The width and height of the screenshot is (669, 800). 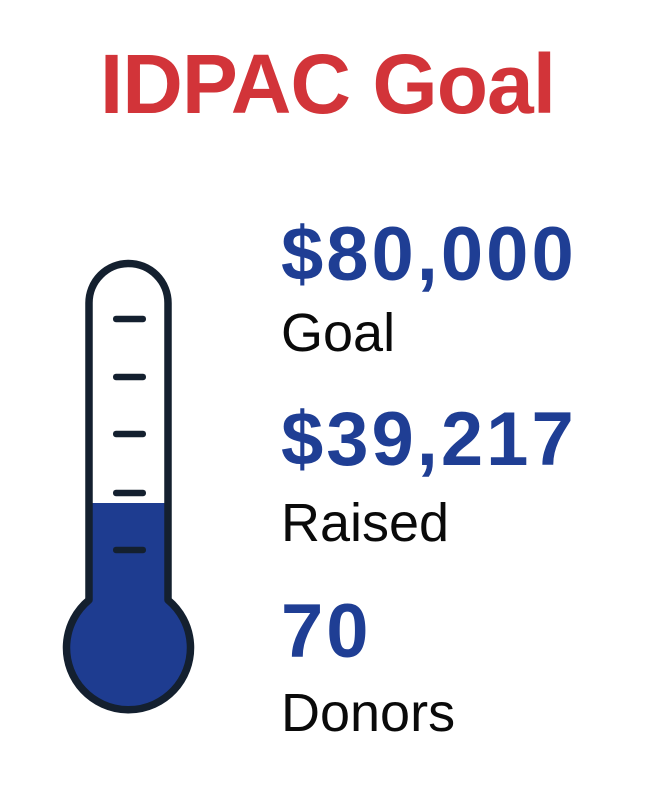 What do you see at coordinates (326, 631) in the screenshot?
I see `donor-count: 70` at bounding box center [326, 631].